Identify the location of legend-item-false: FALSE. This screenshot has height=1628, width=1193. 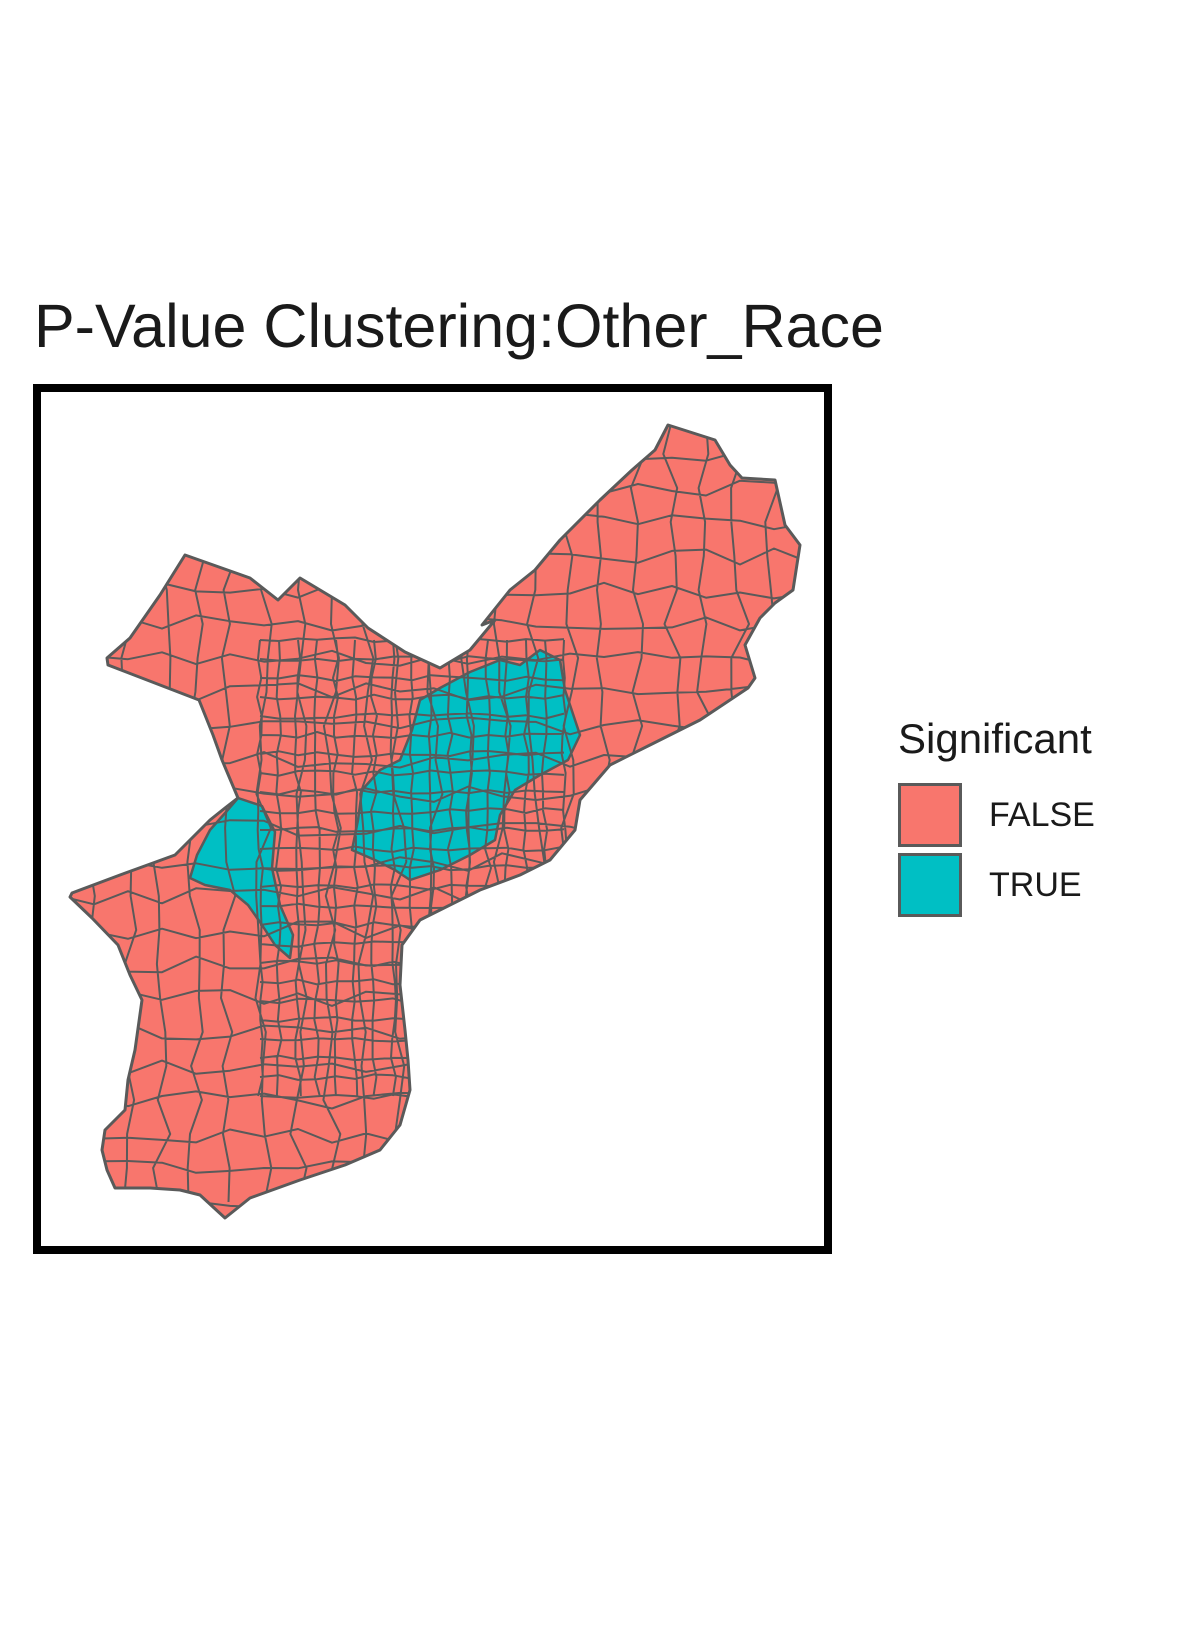
(996, 815).